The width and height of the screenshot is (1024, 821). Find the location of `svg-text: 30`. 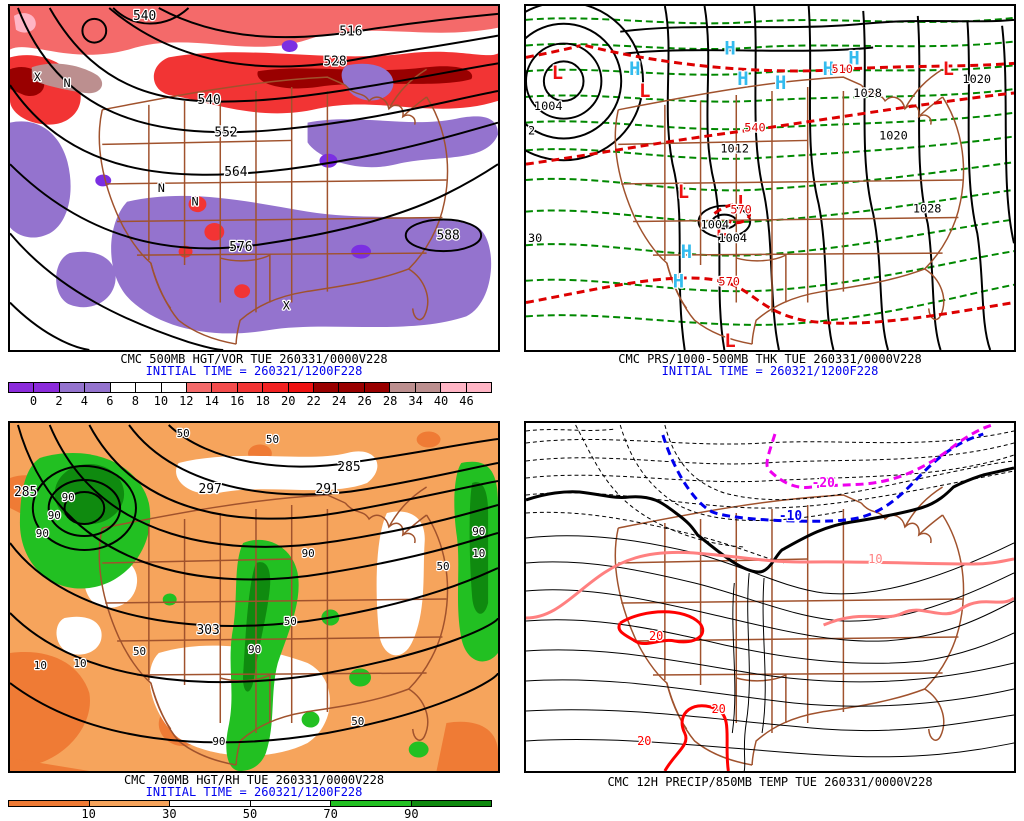

svg-text: 30 is located at coordinates (535, 238).